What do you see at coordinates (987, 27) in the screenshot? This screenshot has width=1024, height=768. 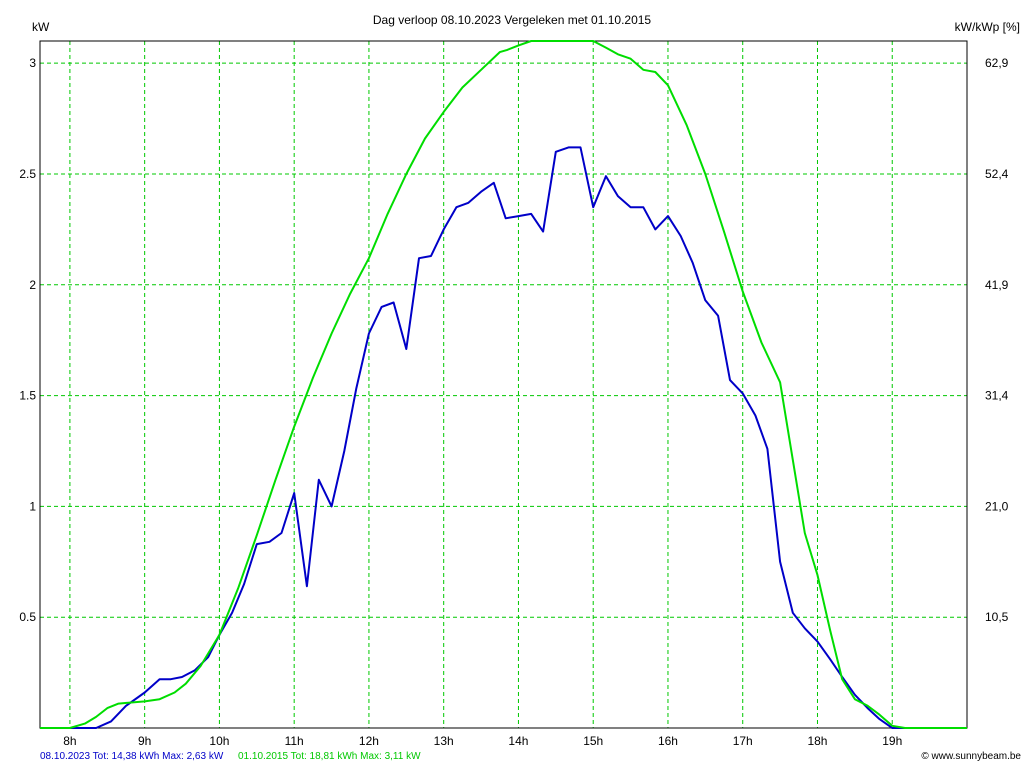 I see `y-axis-right-label: kW/kWp [%]` at bounding box center [987, 27].